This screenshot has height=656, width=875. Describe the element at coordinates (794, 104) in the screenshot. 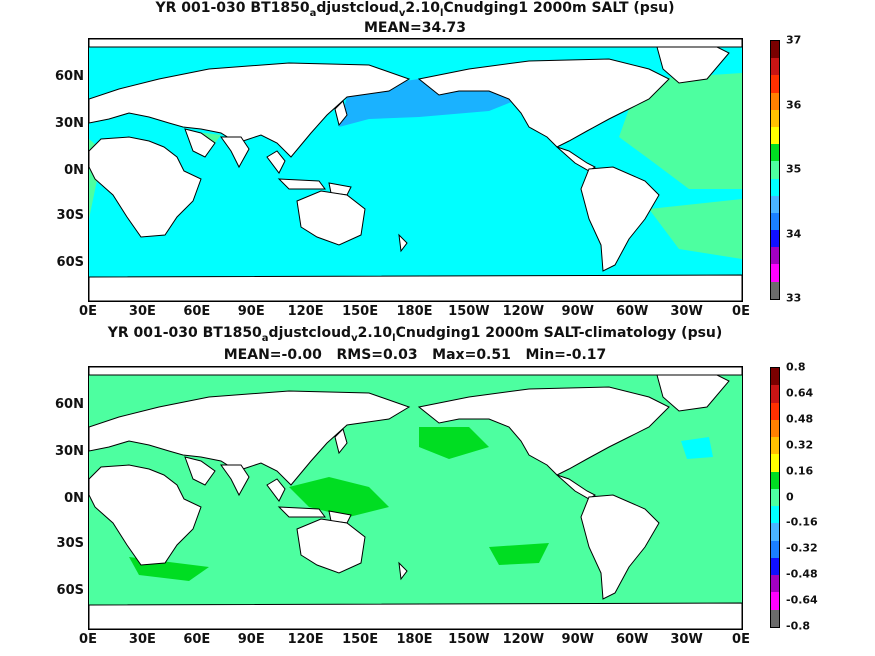

I see `colorbar-tick-label: 36` at that location.